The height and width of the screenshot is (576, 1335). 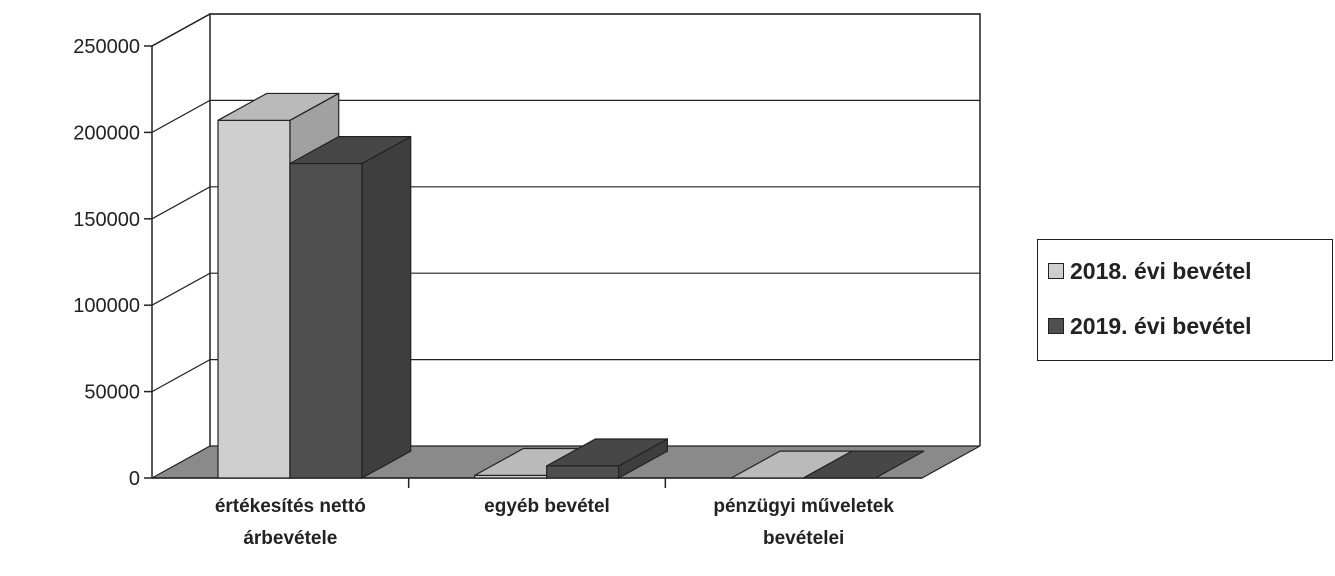 What do you see at coordinates (290, 506) in the screenshot?
I see `x-category-label: értékesítés nettó` at bounding box center [290, 506].